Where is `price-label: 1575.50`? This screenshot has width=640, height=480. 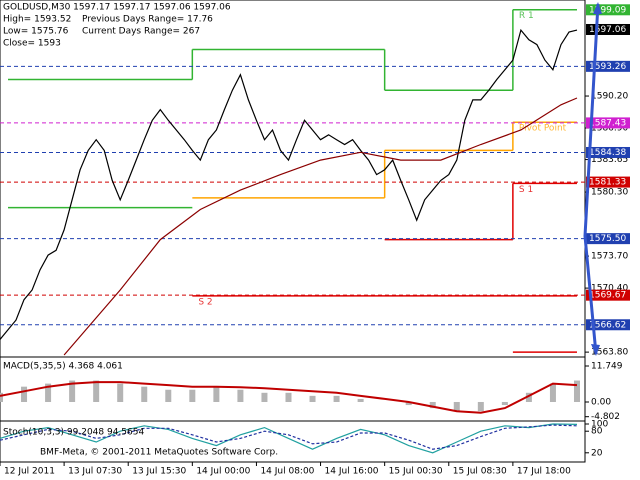 price-label: 1575.50 is located at coordinates (607, 239).